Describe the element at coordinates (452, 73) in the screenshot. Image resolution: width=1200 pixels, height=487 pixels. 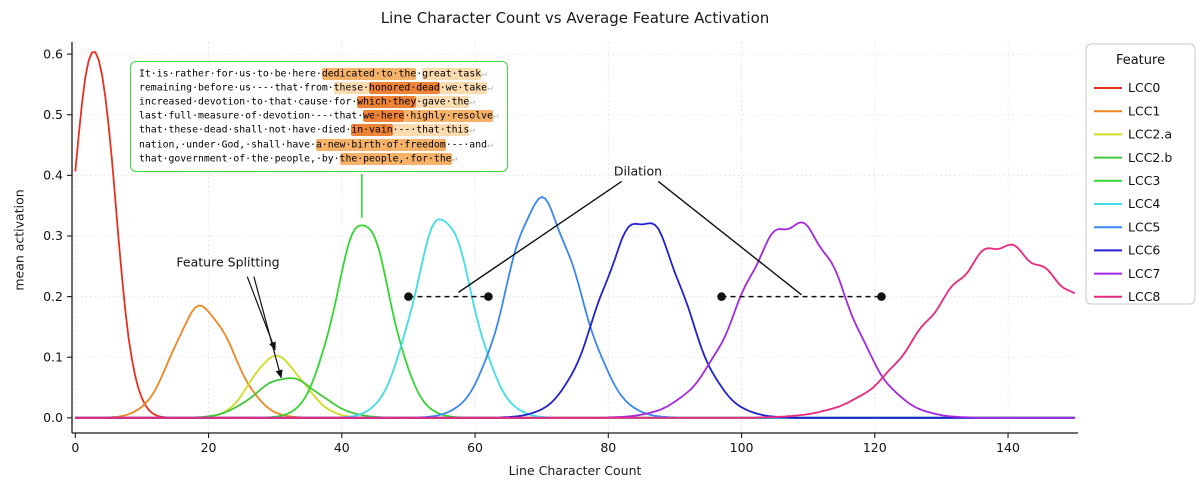
I see `highlighted-token-span: great·task` at that location.